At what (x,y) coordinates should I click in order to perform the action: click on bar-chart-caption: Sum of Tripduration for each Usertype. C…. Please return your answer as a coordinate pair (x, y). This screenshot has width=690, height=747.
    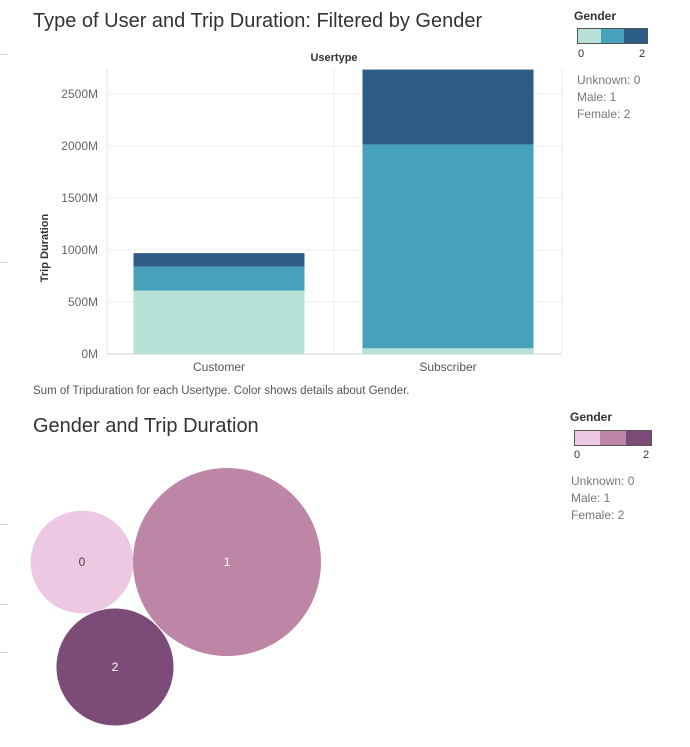
    Looking at the image, I should click on (221, 391).